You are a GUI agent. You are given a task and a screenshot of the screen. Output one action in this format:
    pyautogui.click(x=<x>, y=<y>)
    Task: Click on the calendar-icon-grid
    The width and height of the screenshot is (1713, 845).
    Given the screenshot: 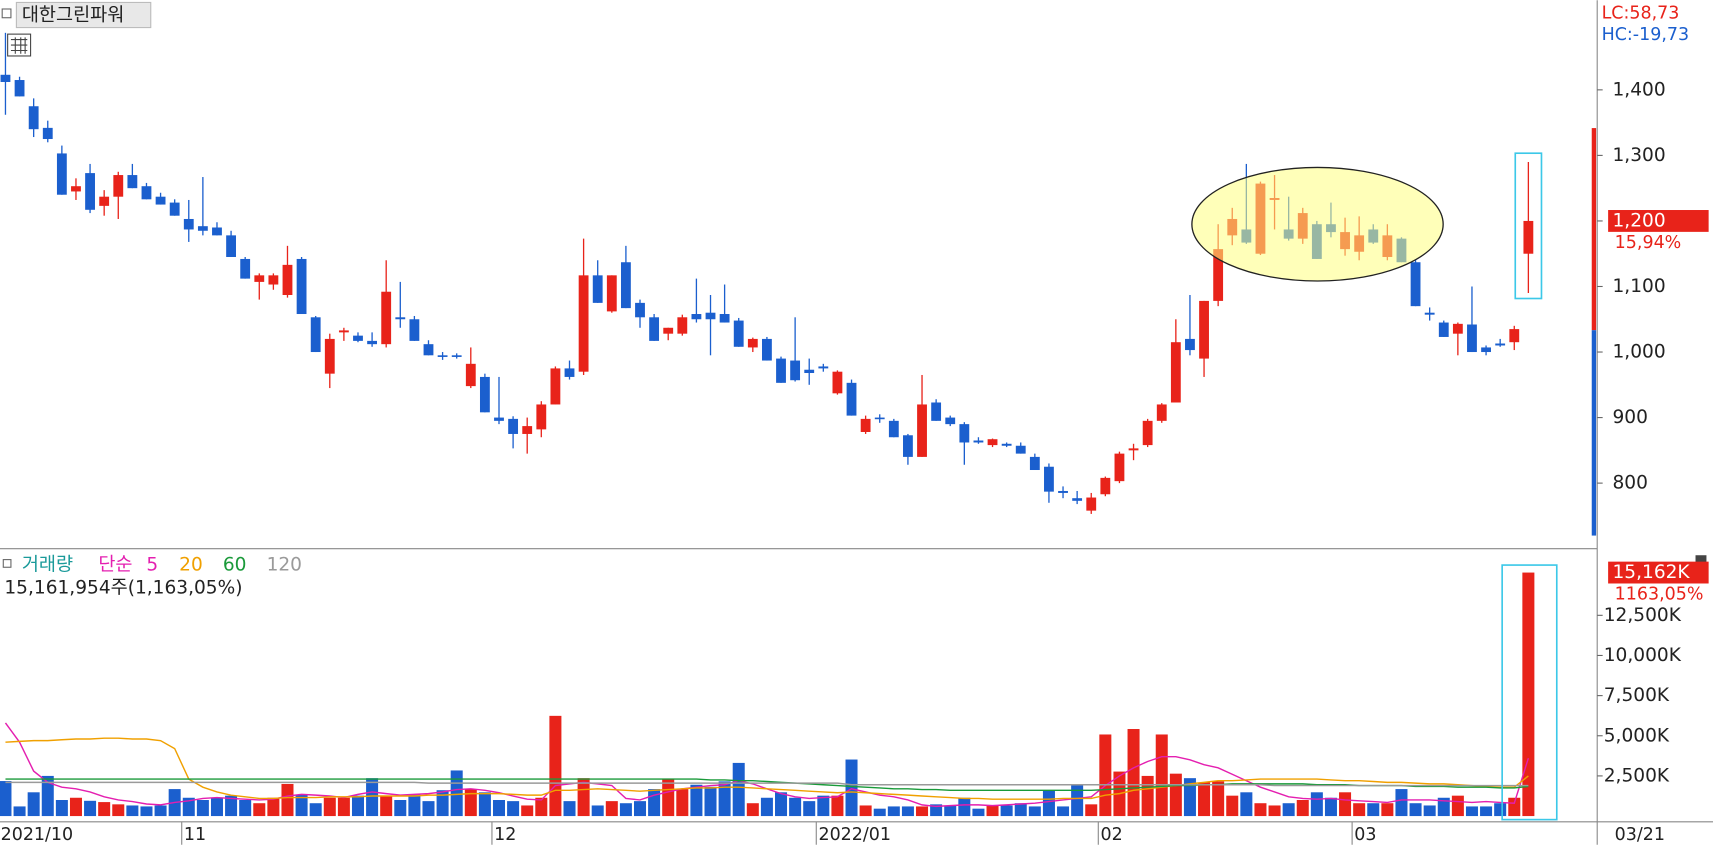 What is the action you would take?
    pyautogui.click(x=19, y=45)
    